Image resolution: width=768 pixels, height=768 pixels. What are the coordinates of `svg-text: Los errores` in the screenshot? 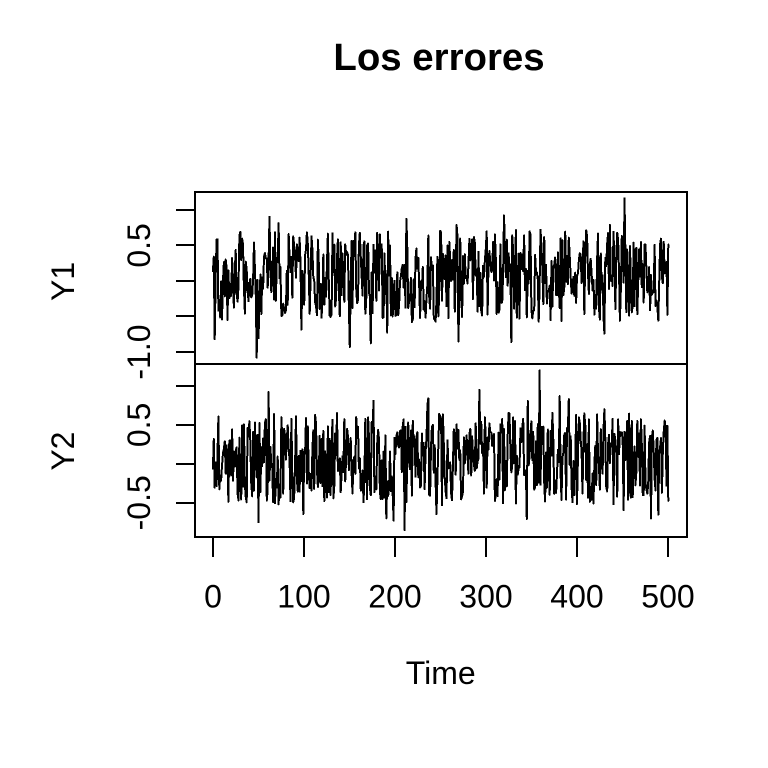 It's located at (438, 57).